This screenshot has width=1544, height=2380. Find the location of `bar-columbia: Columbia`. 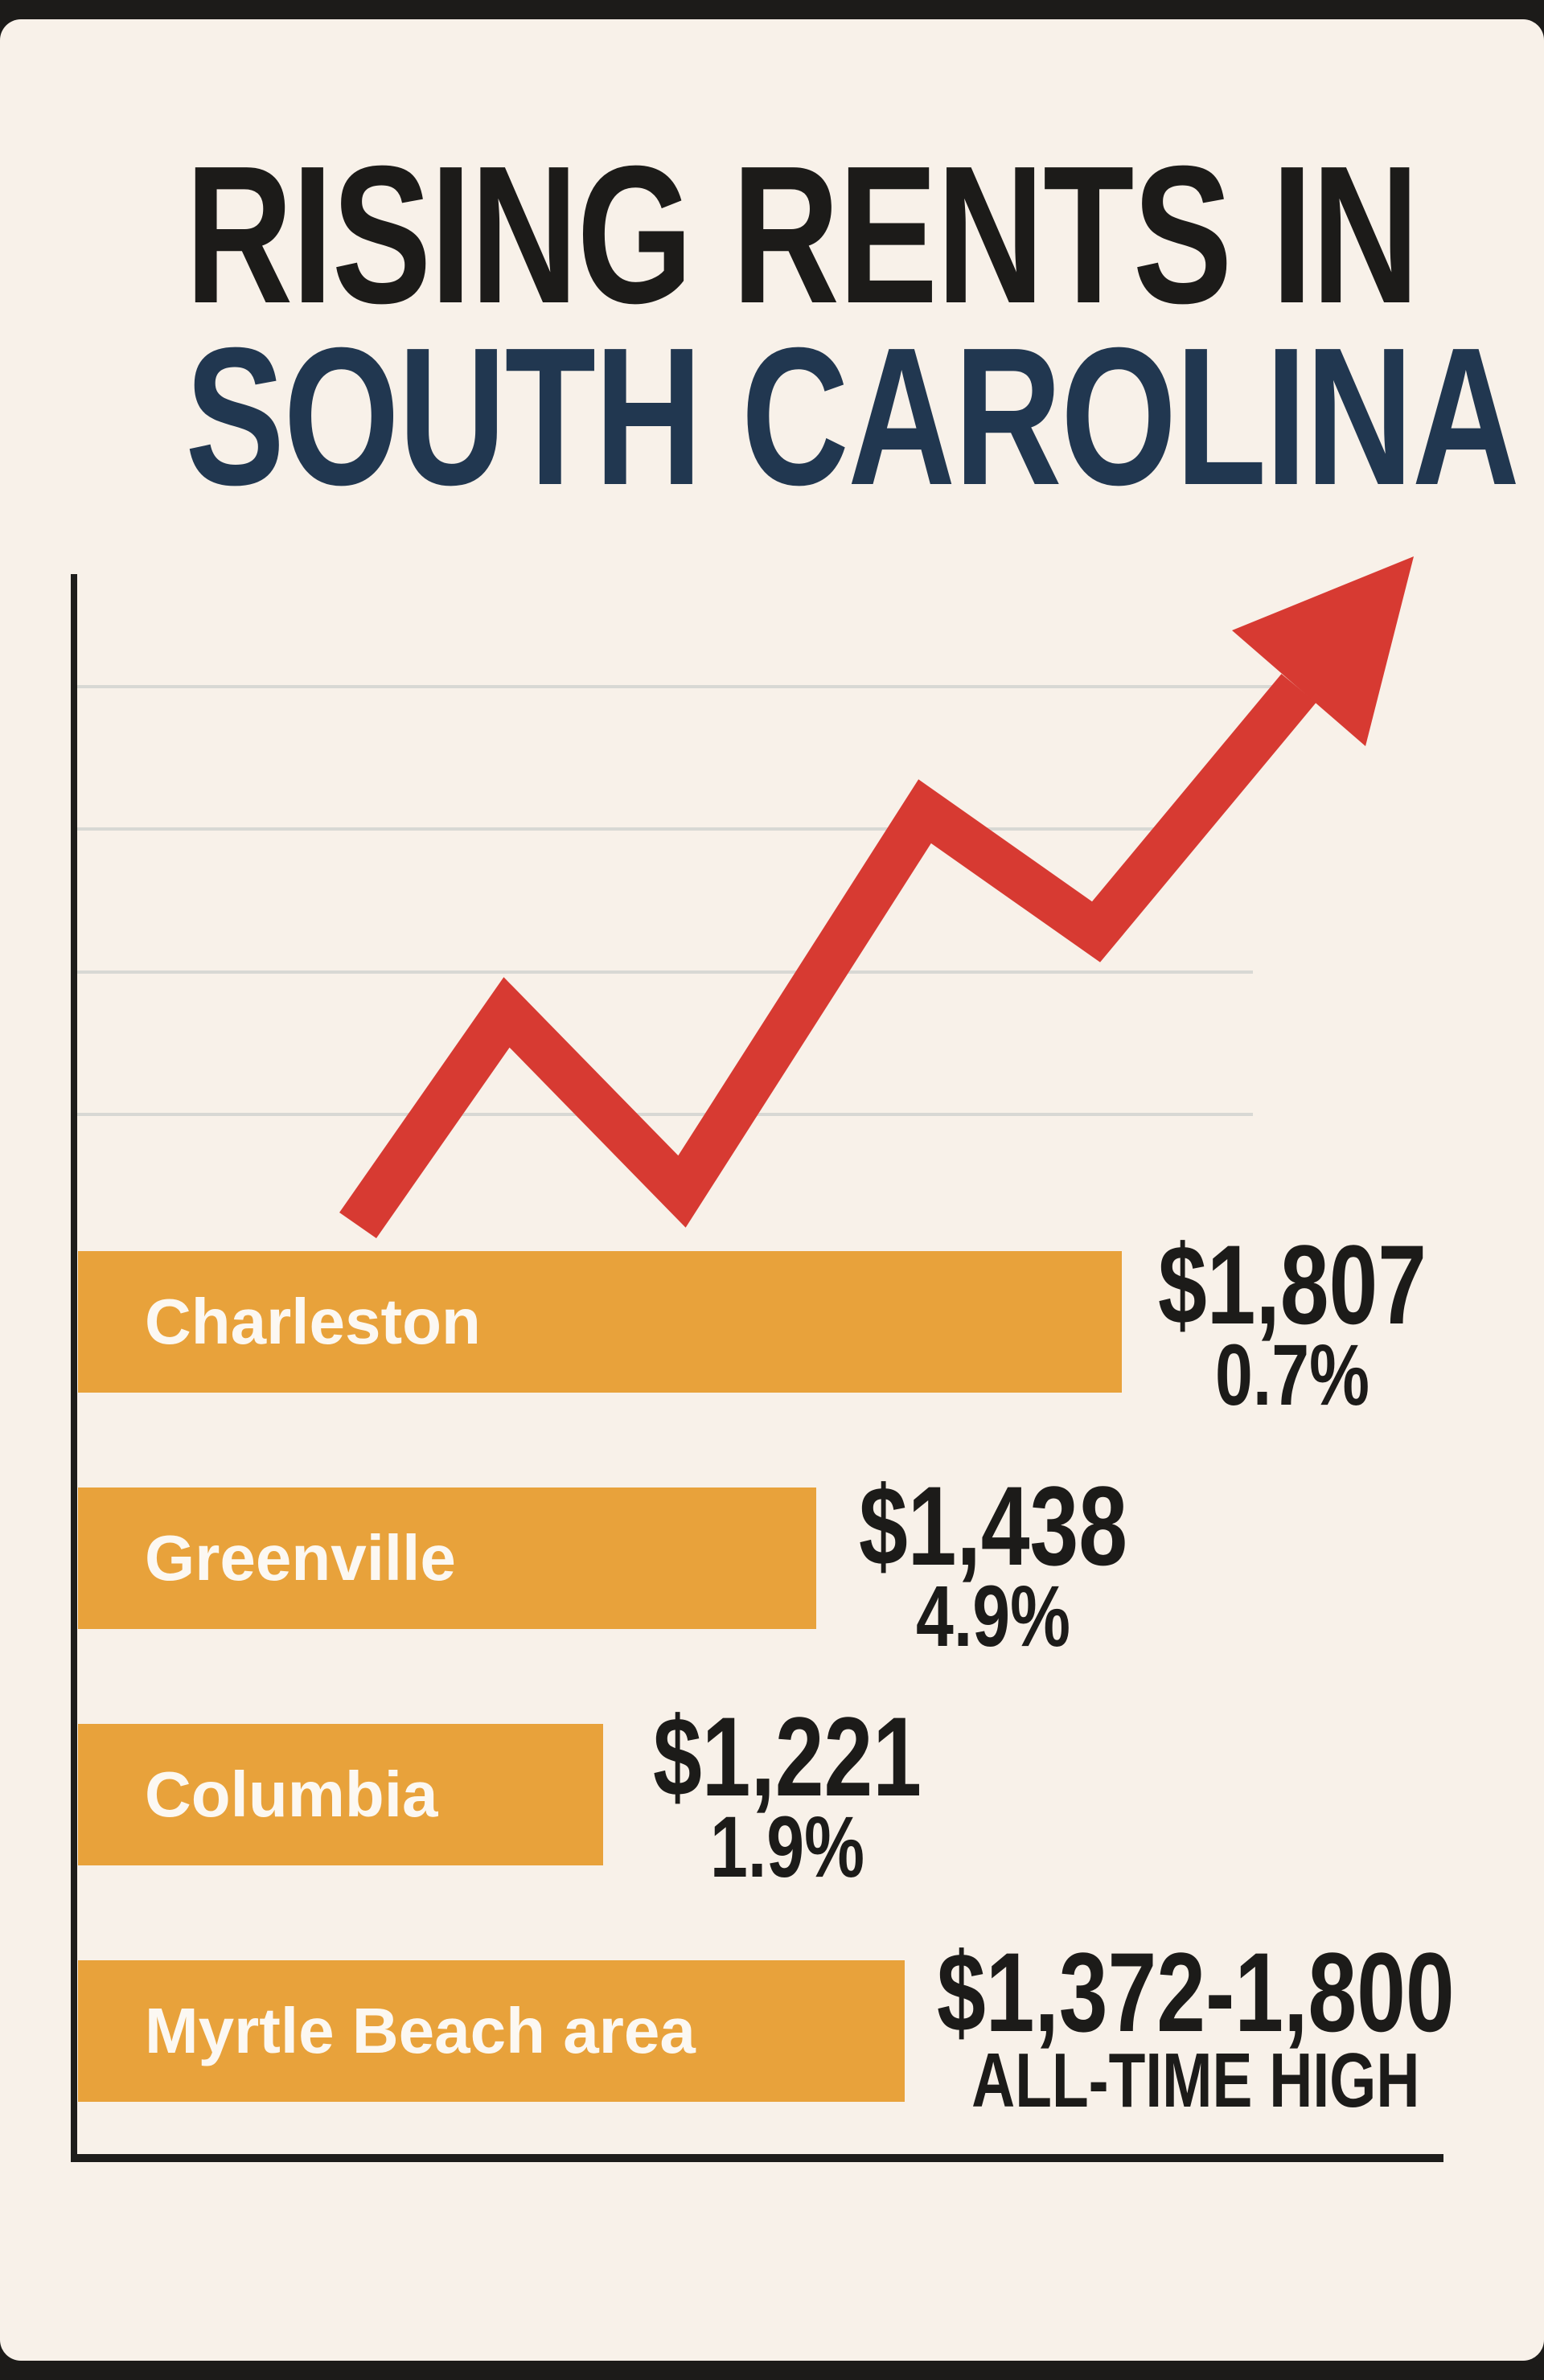

bar-columbia: Columbia is located at coordinates (340, 1794).